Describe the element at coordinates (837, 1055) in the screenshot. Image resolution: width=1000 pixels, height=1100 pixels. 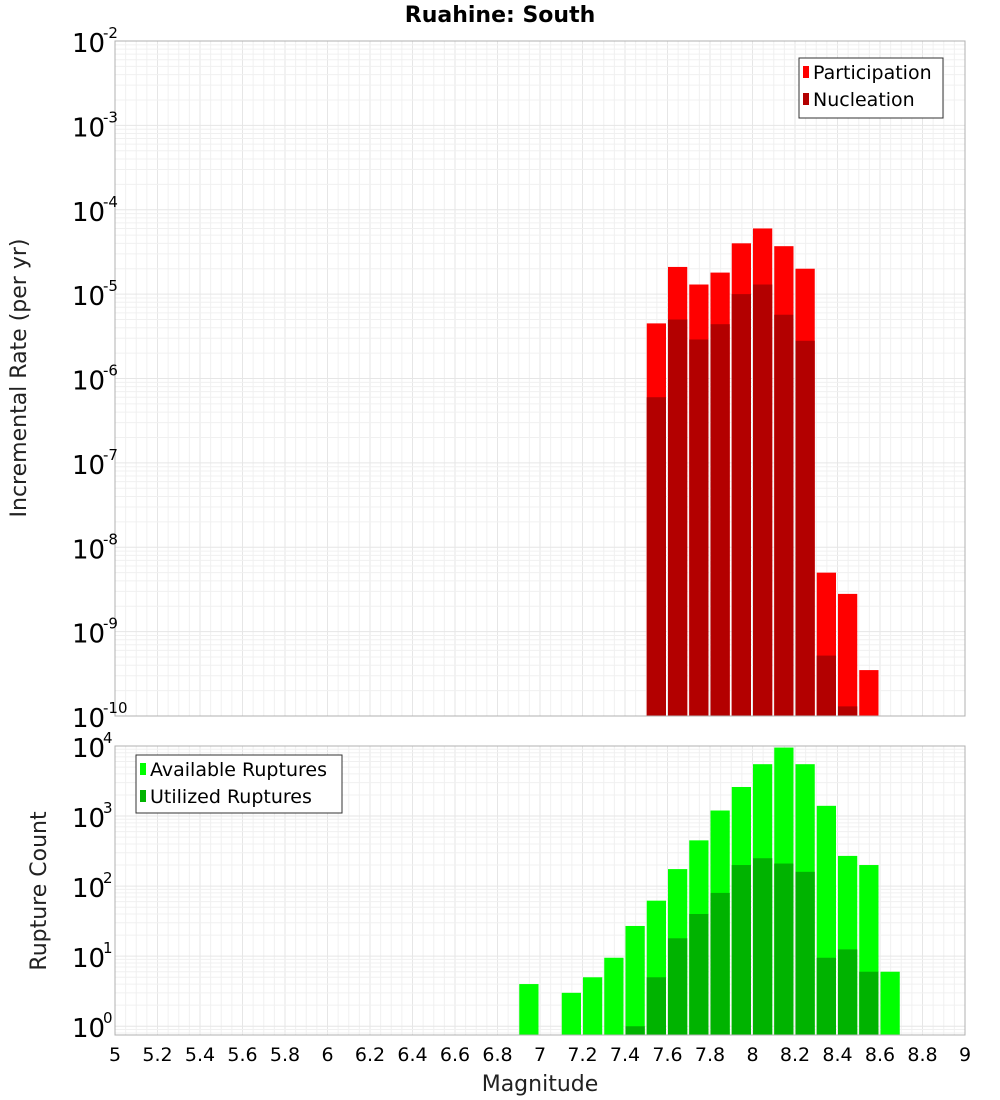
I see `x-tick-label: 8.4` at that location.